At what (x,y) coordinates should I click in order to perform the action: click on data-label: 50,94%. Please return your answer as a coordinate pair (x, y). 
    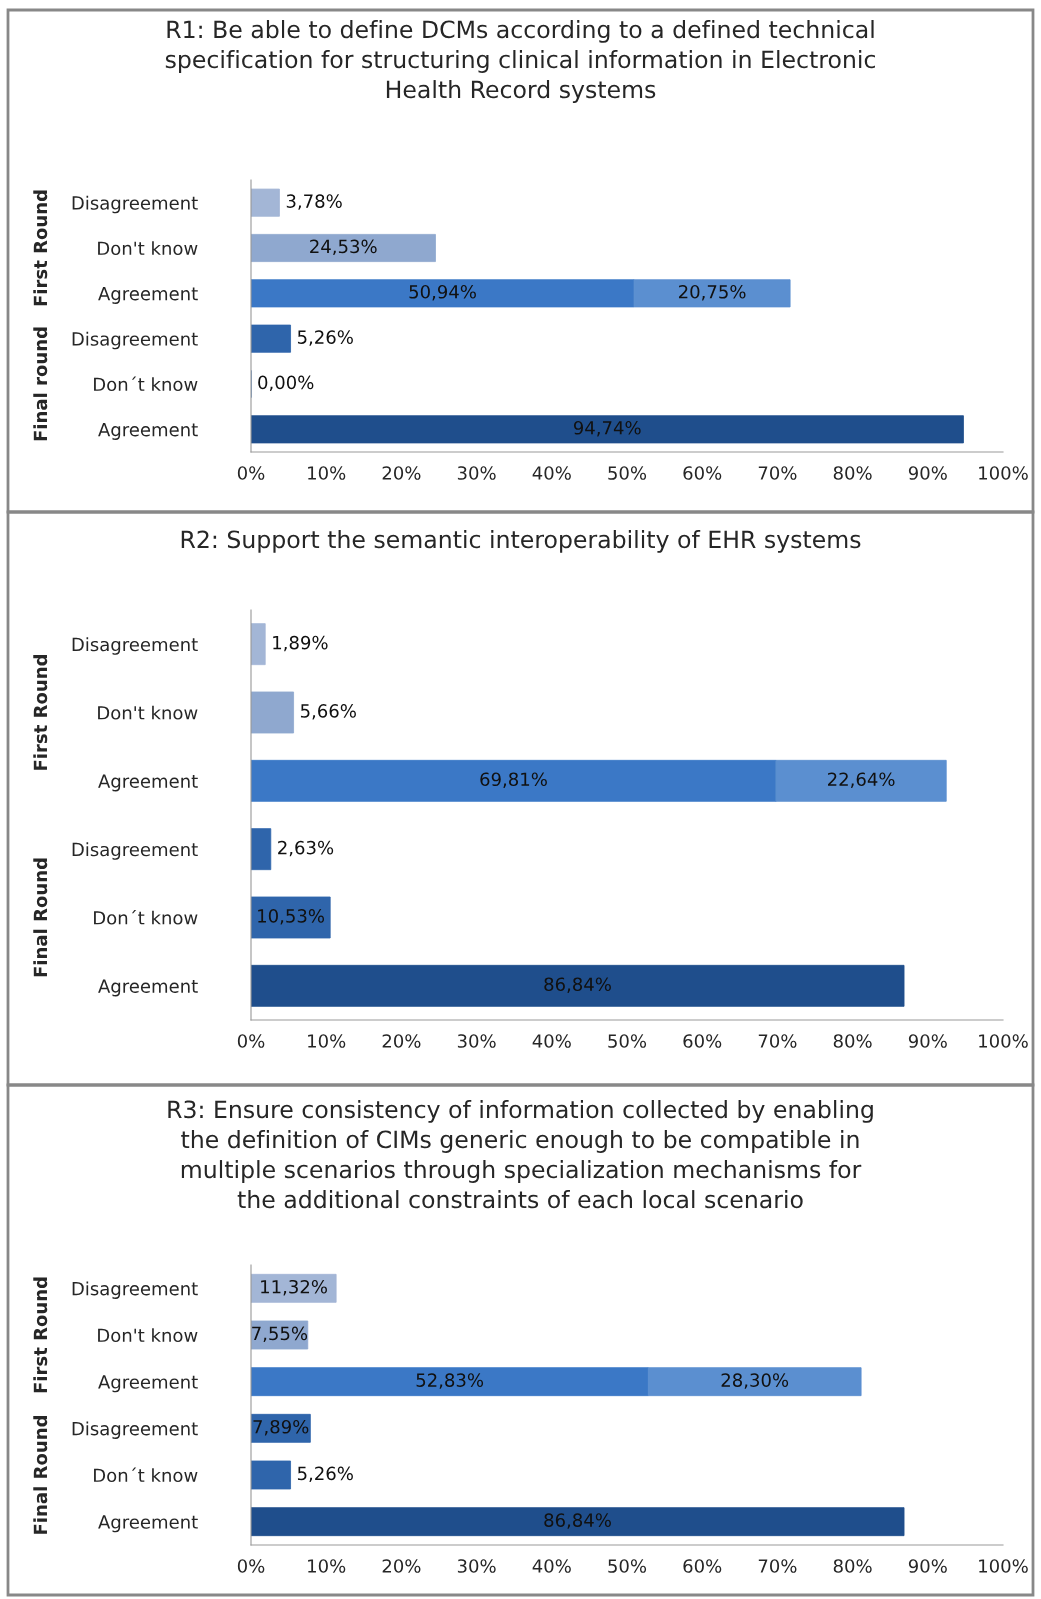
    Looking at the image, I should click on (442, 292).